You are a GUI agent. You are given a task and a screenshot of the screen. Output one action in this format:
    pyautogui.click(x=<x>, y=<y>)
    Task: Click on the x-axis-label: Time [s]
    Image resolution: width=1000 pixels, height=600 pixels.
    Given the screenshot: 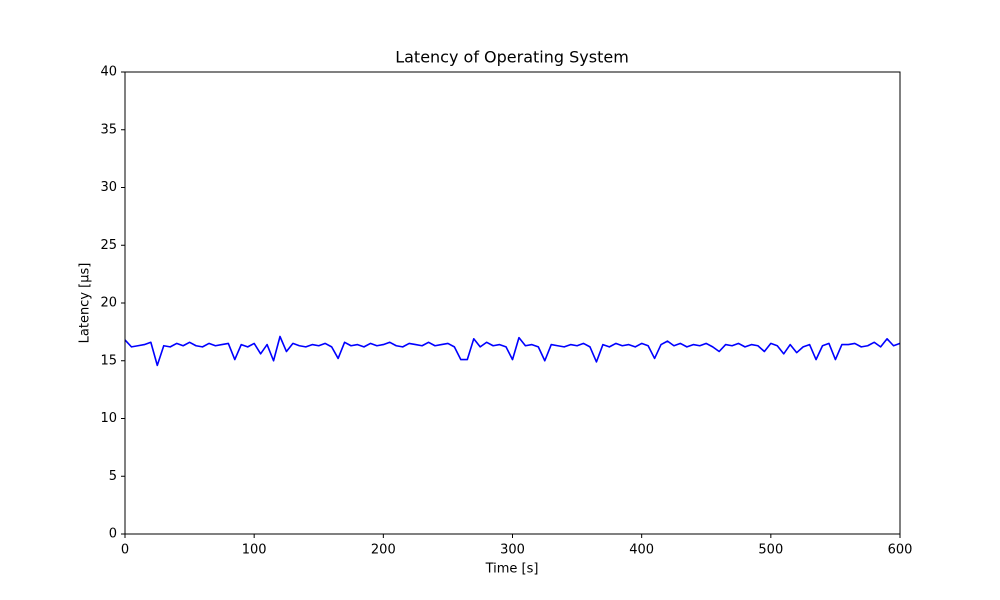 What is the action you would take?
    pyautogui.click(x=512, y=569)
    